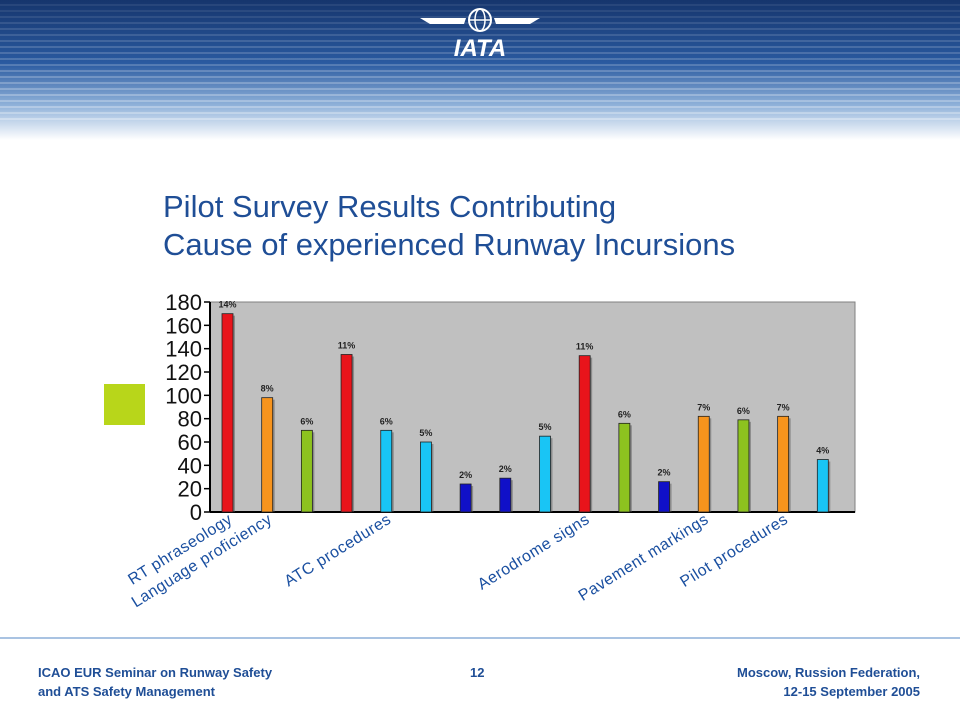  What do you see at coordinates (190, 442) in the screenshot?
I see `y-tick-label: 60` at bounding box center [190, 442].